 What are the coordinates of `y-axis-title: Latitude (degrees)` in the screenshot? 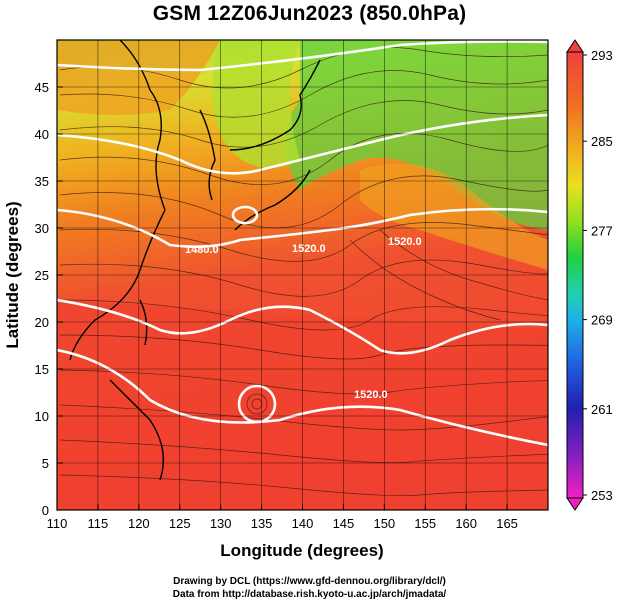 It's located at (12, 274).